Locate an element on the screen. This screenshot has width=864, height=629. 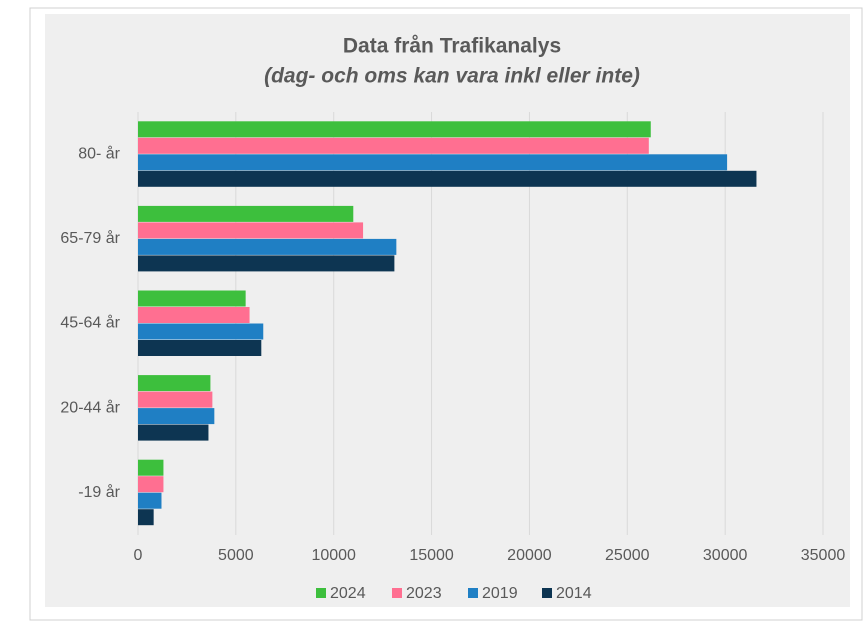
x-tick-label: 30000 is located at coordinates (725, 555).